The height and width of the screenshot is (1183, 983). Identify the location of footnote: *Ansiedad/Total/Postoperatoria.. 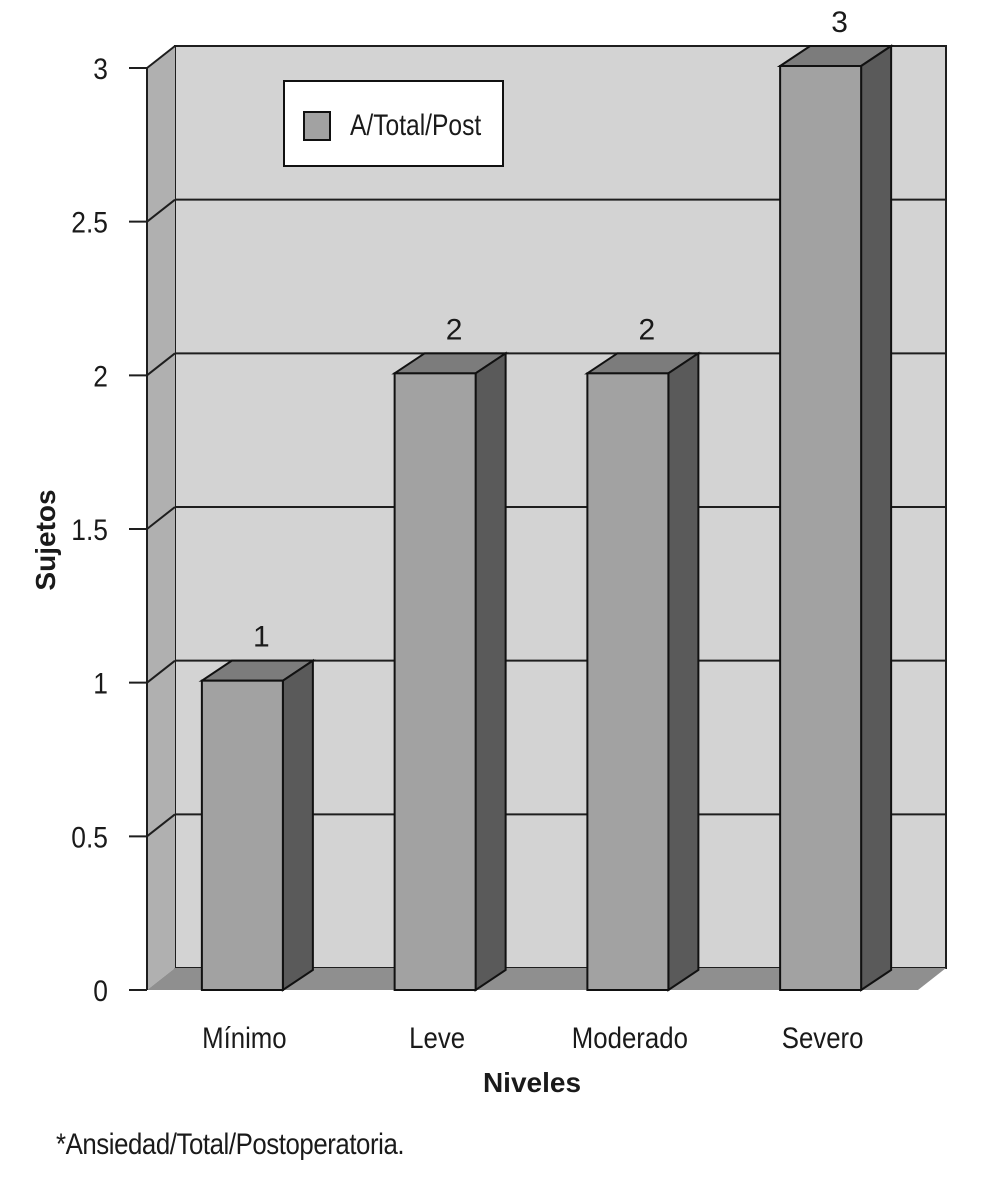
(230, 1144).